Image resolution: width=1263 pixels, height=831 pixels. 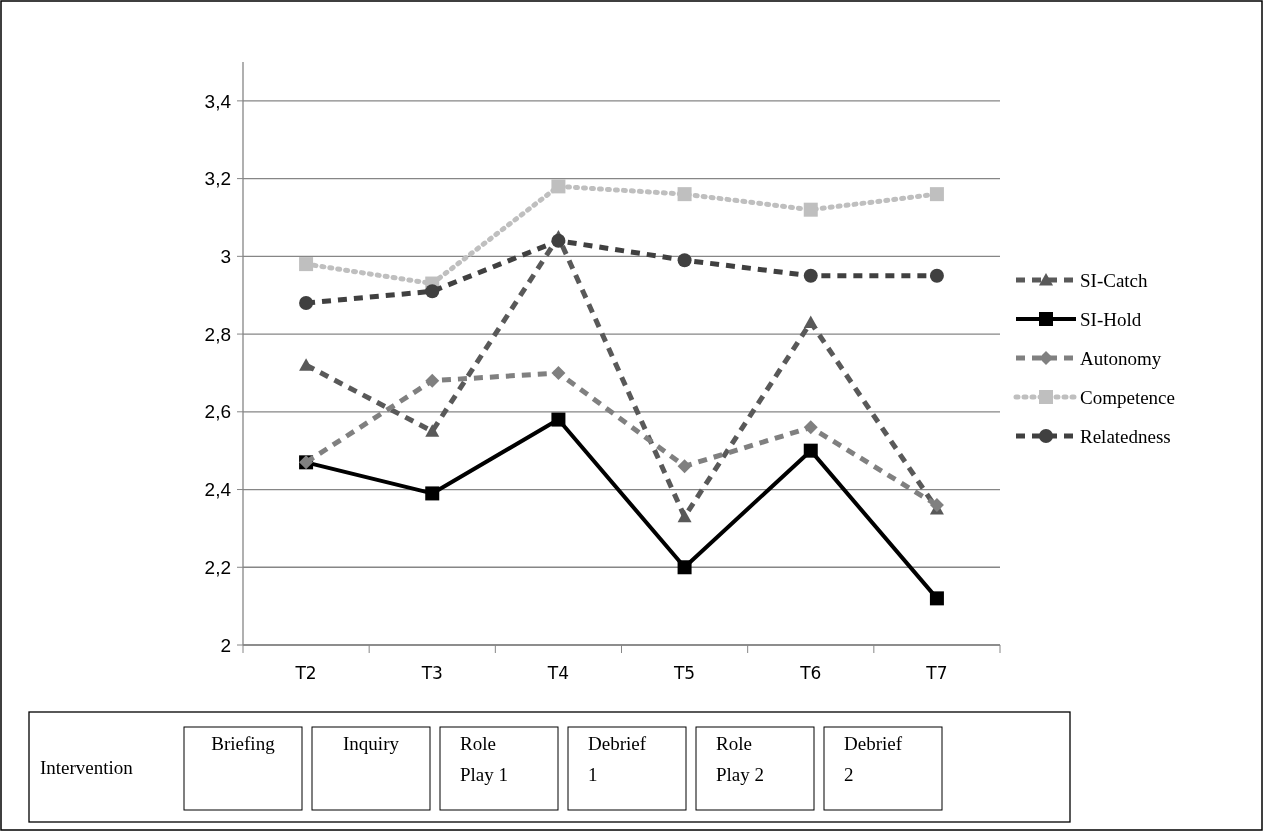 I want to click on y-tick-label: 2,2, so click(x=217, y=567).